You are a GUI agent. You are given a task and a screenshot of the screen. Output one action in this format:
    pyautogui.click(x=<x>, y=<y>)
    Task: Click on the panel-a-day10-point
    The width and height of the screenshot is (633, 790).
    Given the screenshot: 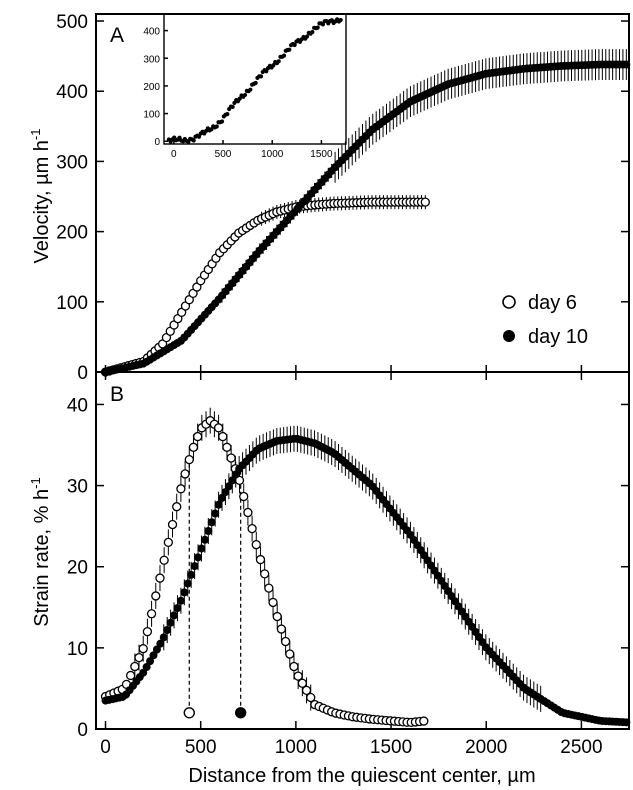 What is the action you would take?
    pyautogui.click(x=626, y=64)
    